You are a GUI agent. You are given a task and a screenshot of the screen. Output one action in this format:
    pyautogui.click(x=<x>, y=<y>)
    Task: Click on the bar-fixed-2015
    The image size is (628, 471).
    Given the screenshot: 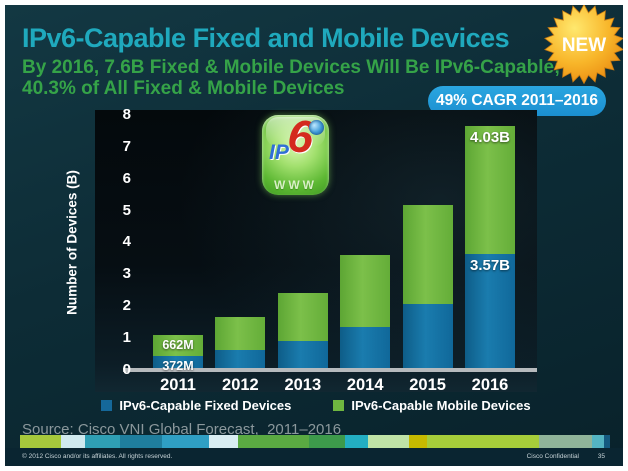 What is the action you would take?
    pyautogui.click(x=427, y=336)
    